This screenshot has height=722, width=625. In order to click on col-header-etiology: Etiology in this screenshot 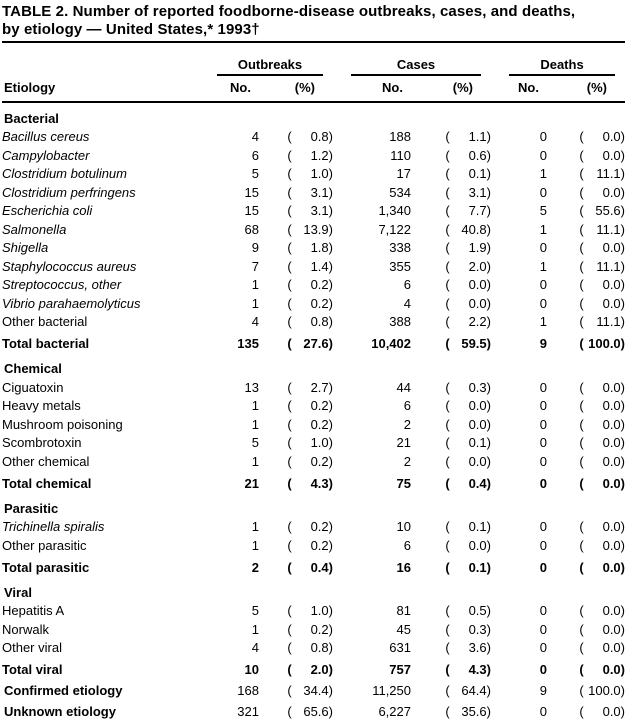, I will do `click(107, 90)`.